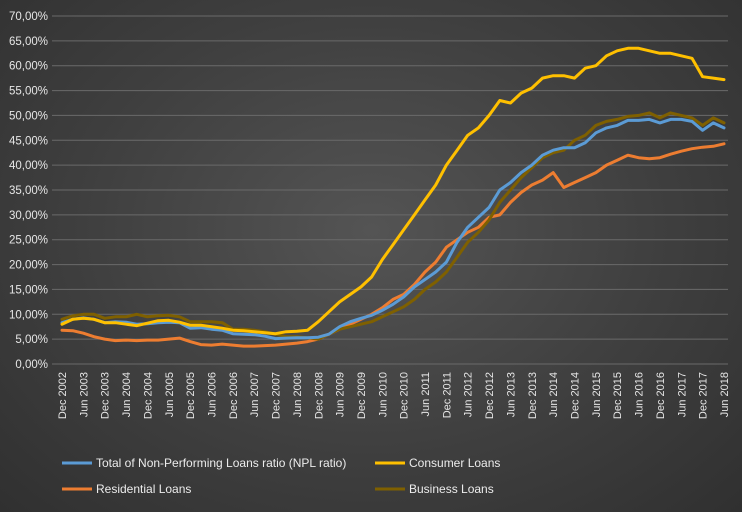 The width and height of the screenshot is (742, 512). Describe the element at coordinates (28, 241) in the screenshot. I see `y-tick-label: 25,00%` at that location.